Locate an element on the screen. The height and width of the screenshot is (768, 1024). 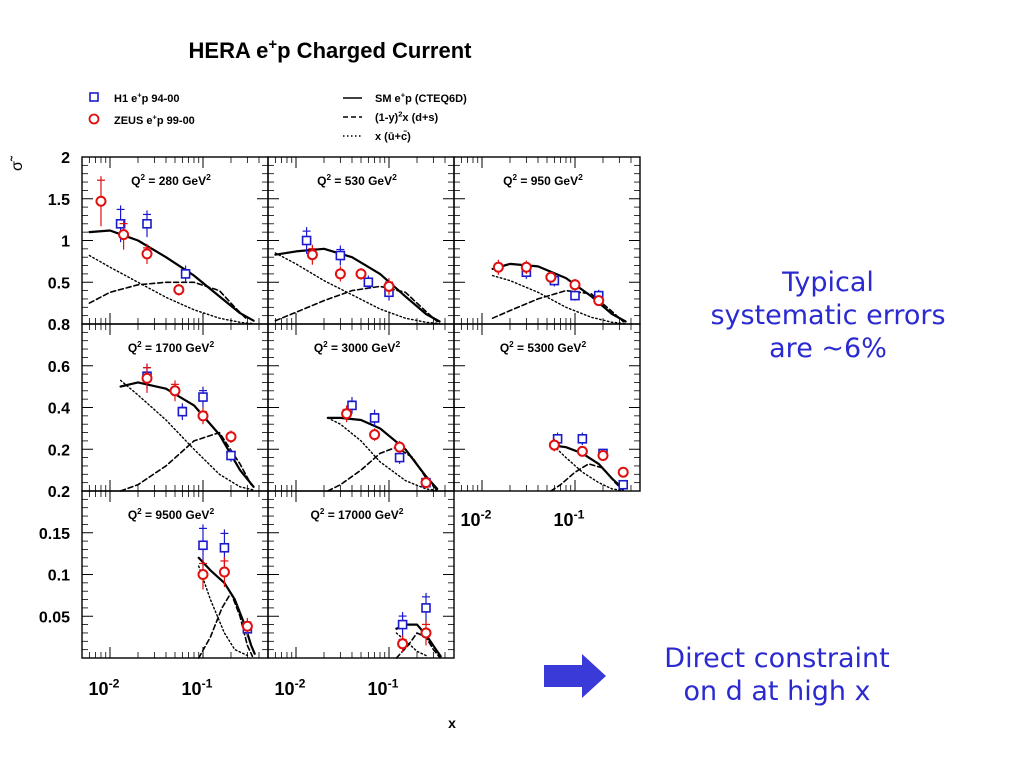
q2-label: Q2 = 9500 GeV2 is located at coordinates (171, 514).